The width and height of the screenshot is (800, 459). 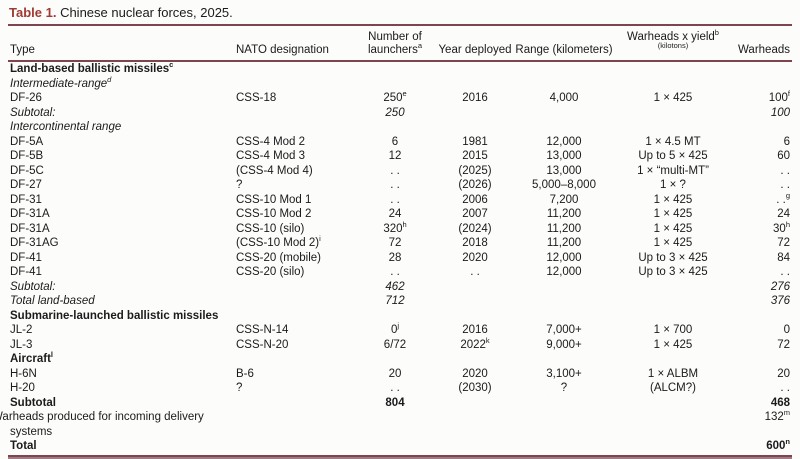 I want to click on cell-range: 13,000, so click(x=564, y=170).